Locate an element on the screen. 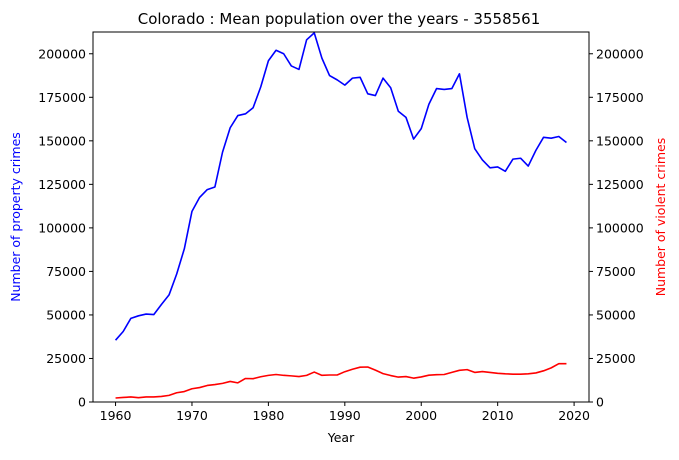 This screenshot has width=679, height=460. y-tick-label-right: 75000 is located at coordinates (616, 271).